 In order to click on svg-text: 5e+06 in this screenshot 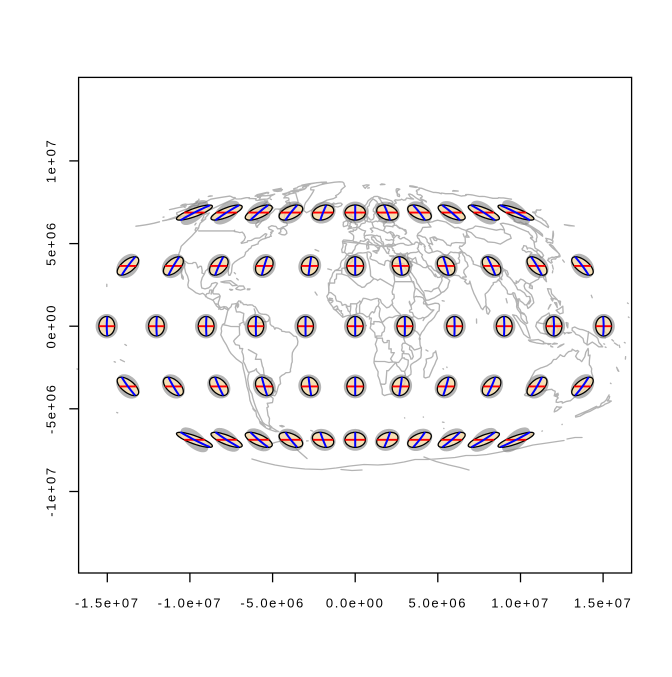, I will do `click(51, 243)`.